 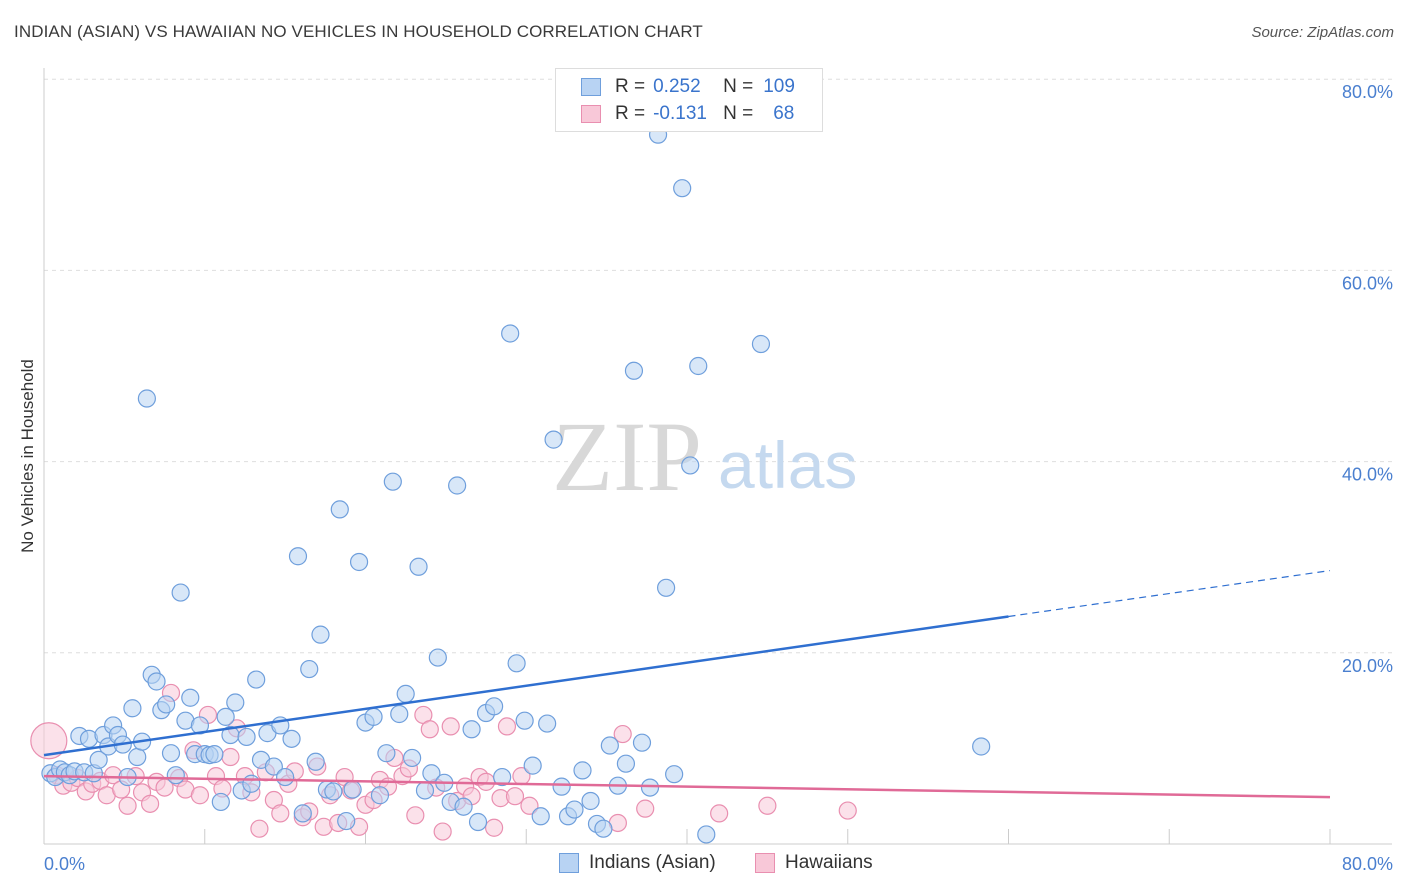 I want to click on y-tick-label: 40.0%, so click(x=1367, y=475).